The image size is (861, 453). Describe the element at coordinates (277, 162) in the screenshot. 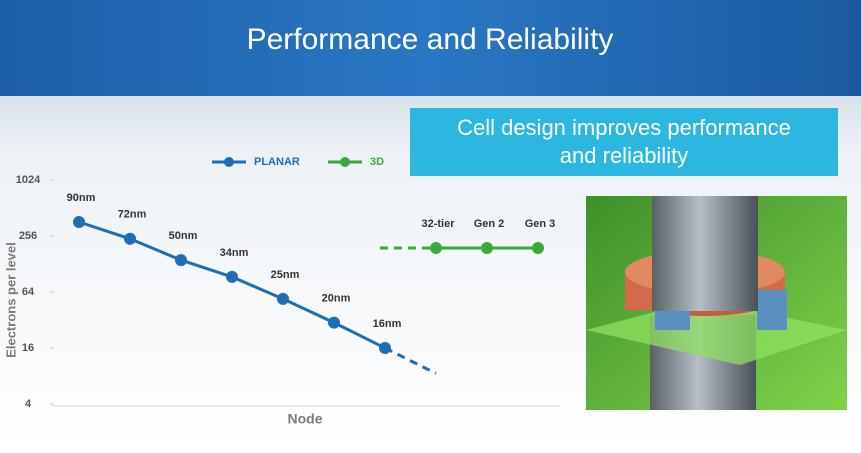

I see `legend-label: PLANAR` at that location.